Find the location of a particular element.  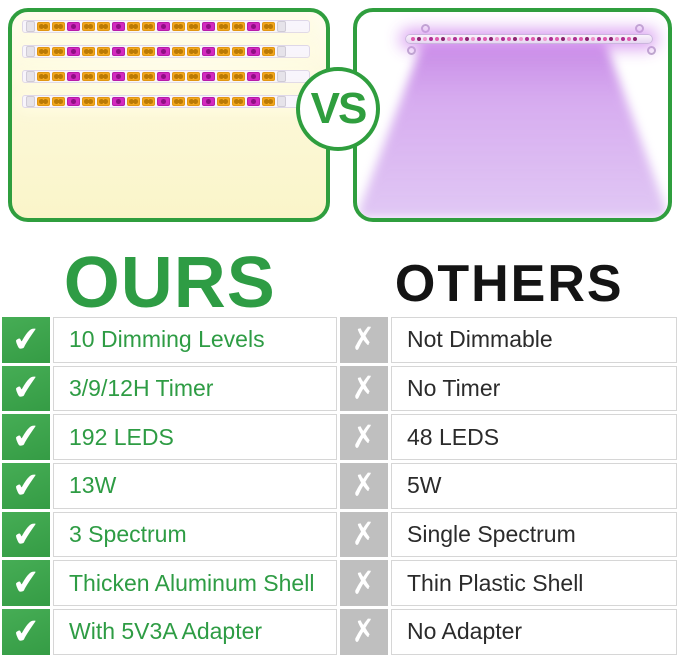

purple-led-bar is located at coordinates (529, 39).